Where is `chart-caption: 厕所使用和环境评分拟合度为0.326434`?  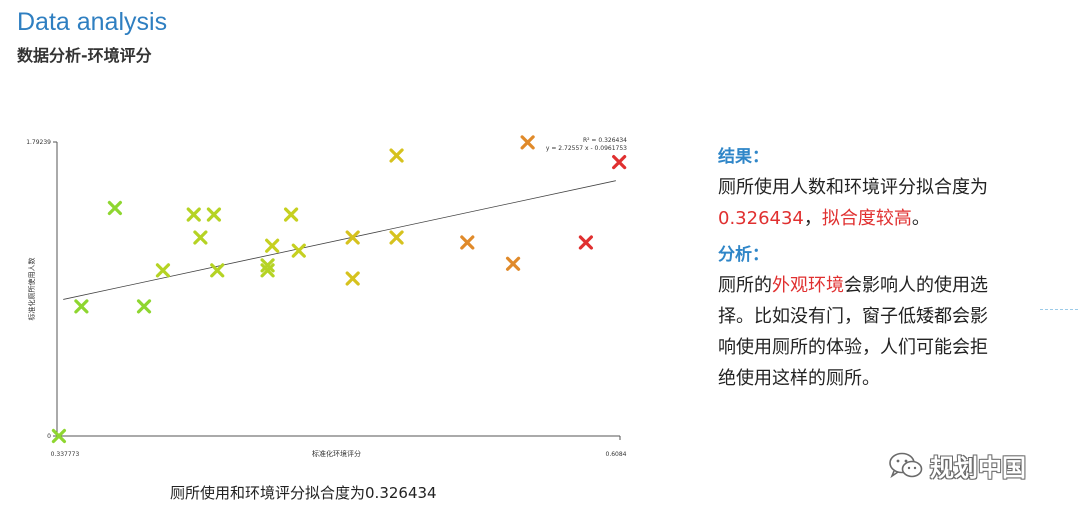 chart-caption: 厕所使用和环境评分拟合度为0.326434 is located at coordinates (303, 493).